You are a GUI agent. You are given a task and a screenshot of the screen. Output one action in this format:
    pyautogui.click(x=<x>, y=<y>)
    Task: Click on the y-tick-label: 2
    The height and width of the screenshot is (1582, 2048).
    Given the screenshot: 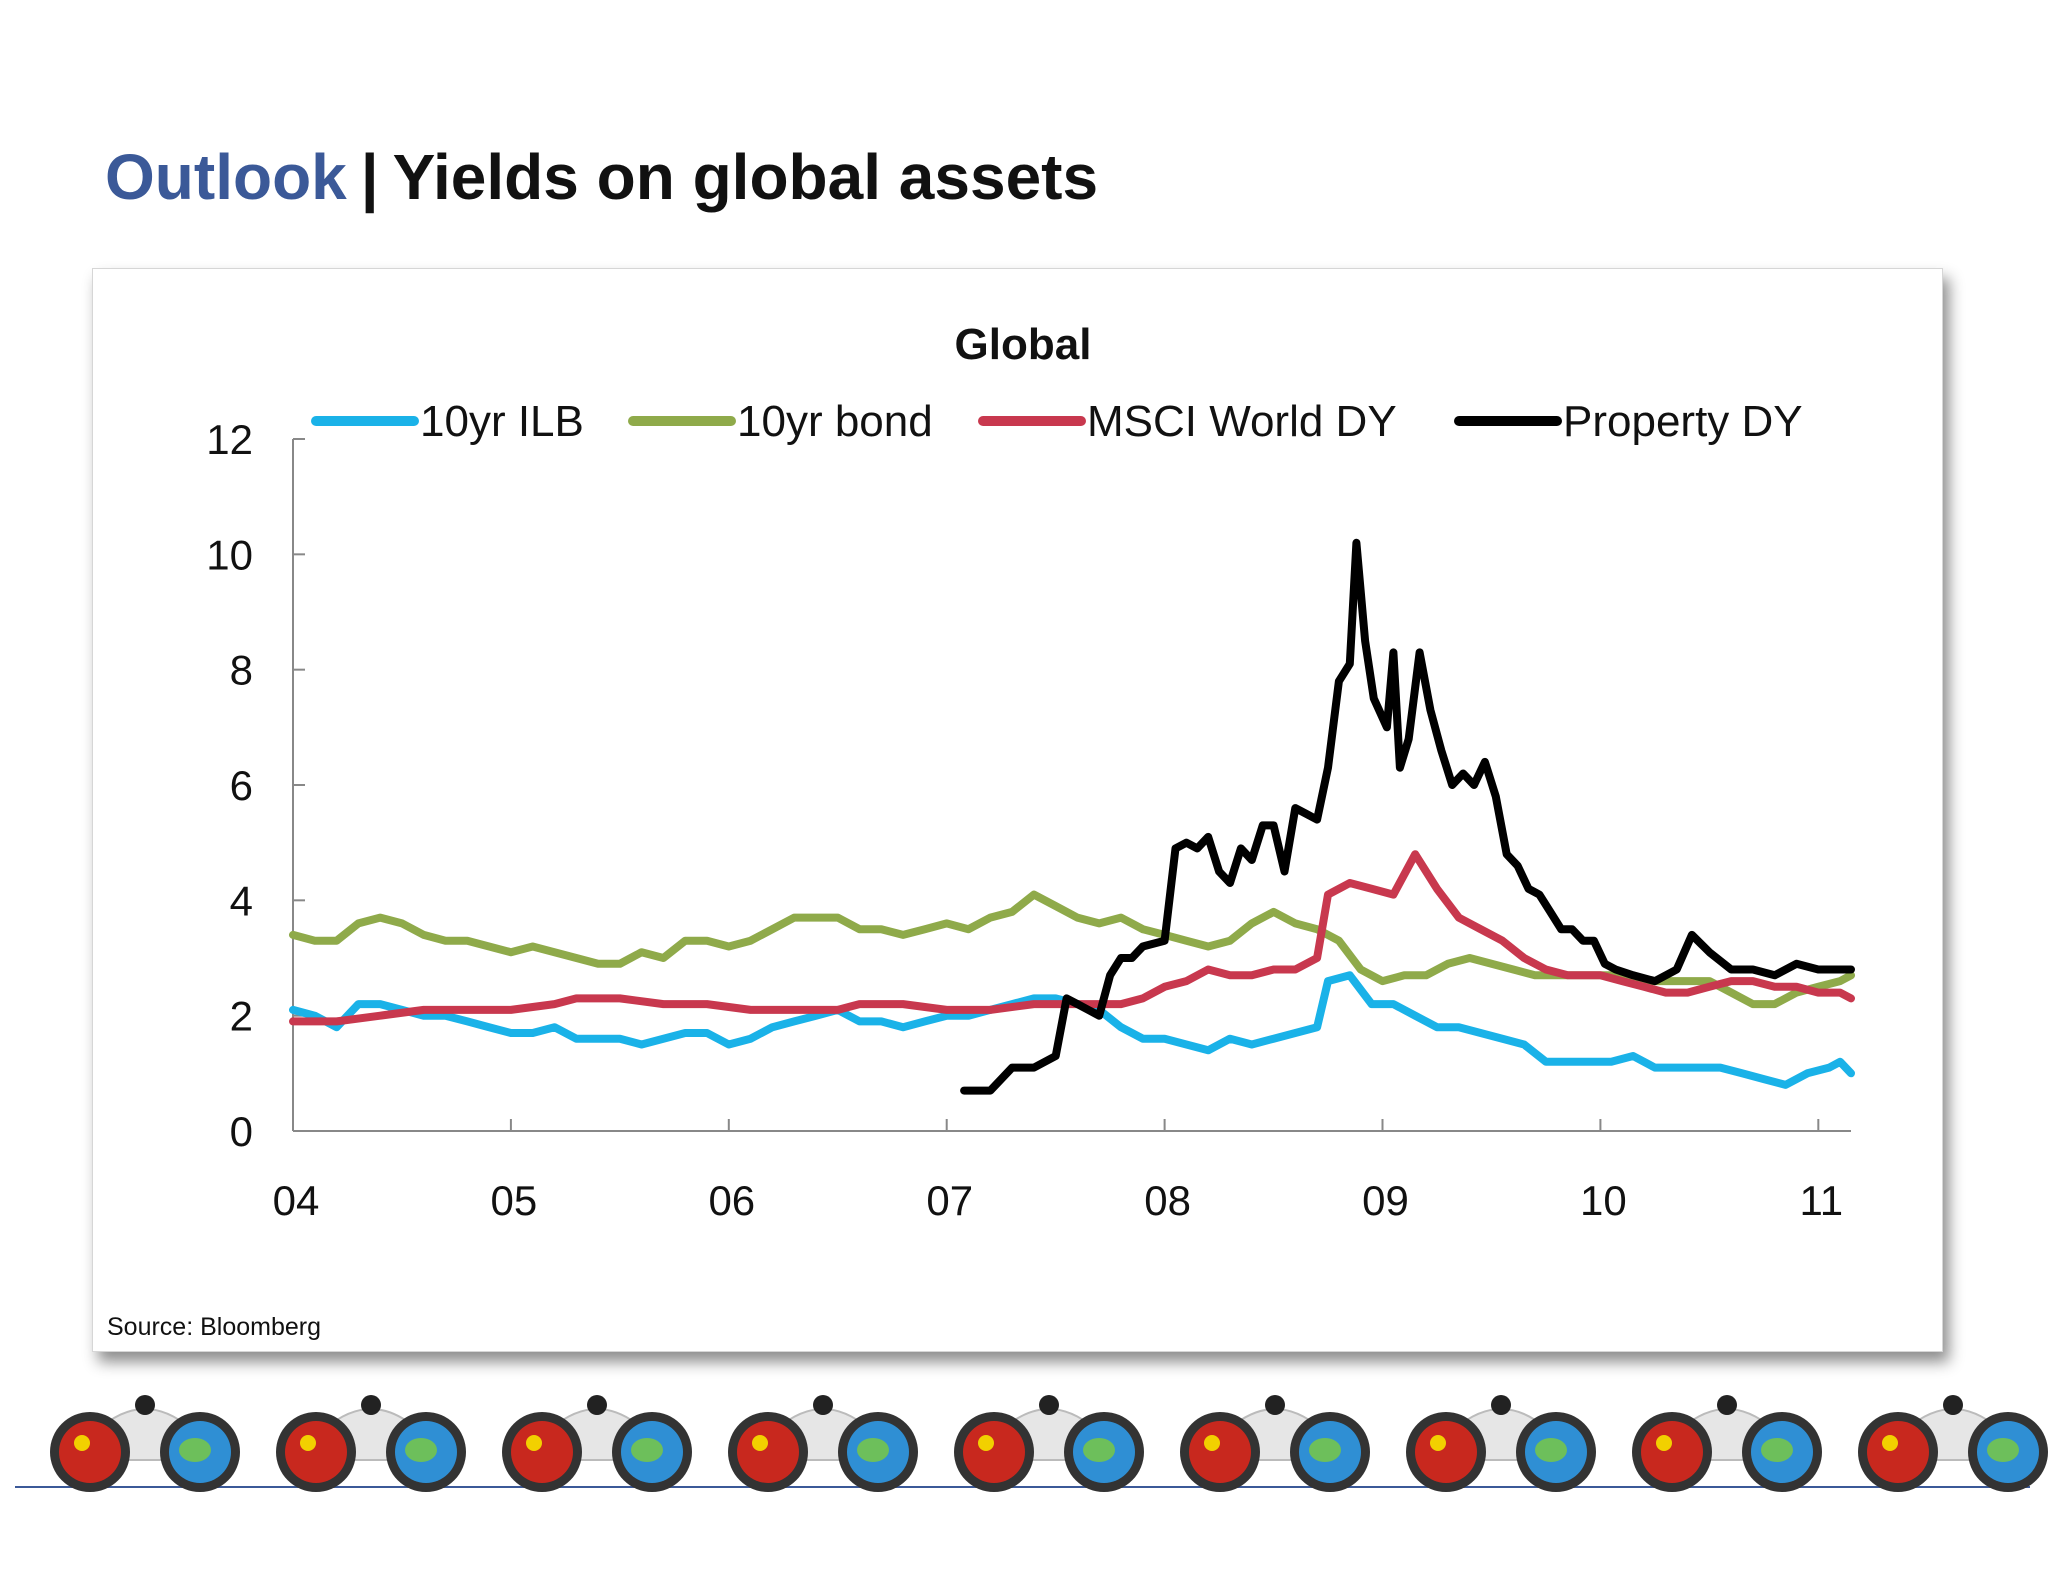 What is the action you would take?
    pyautogui.click(x=241, y=1016)
    